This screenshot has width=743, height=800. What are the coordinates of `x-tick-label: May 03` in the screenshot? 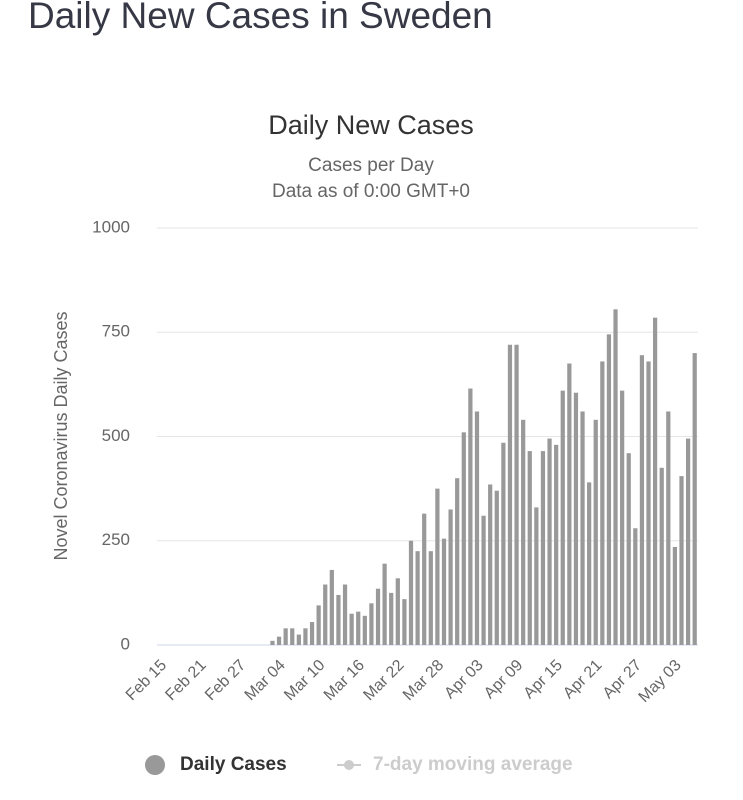 It's located at (660, 681).